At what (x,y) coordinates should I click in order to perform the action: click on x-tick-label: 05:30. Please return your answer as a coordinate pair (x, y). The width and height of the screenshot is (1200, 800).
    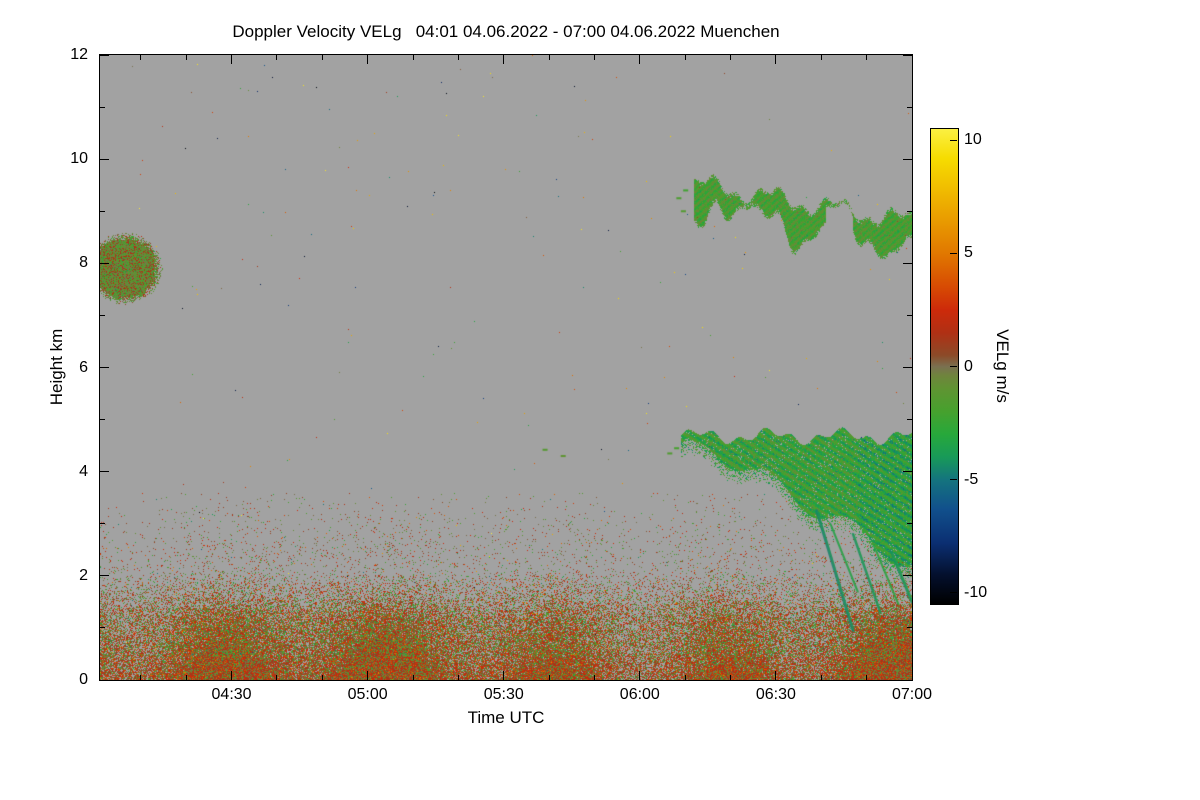
    Looking at the image, I should click on (503, 694).